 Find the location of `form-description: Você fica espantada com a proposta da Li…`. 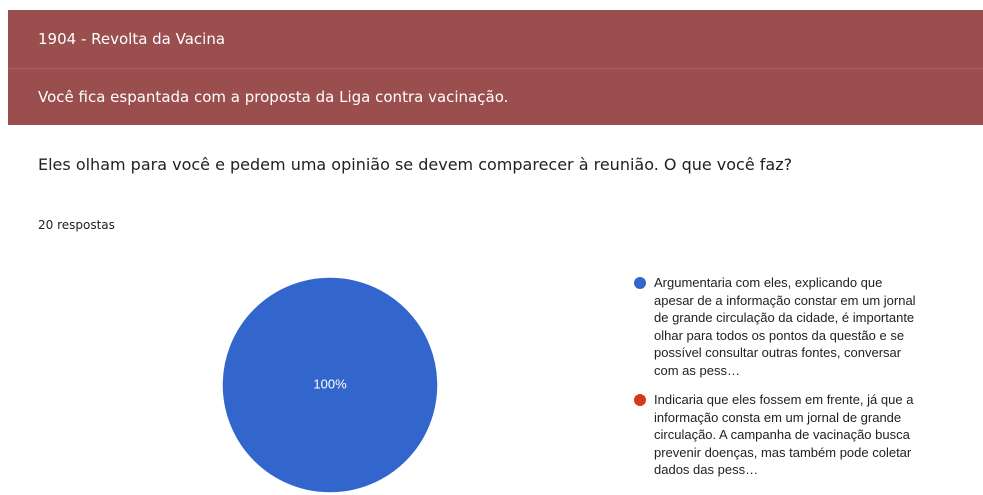

form-description: Você fica espantada com a proposta da Li… is located at coordinates (273, 97).